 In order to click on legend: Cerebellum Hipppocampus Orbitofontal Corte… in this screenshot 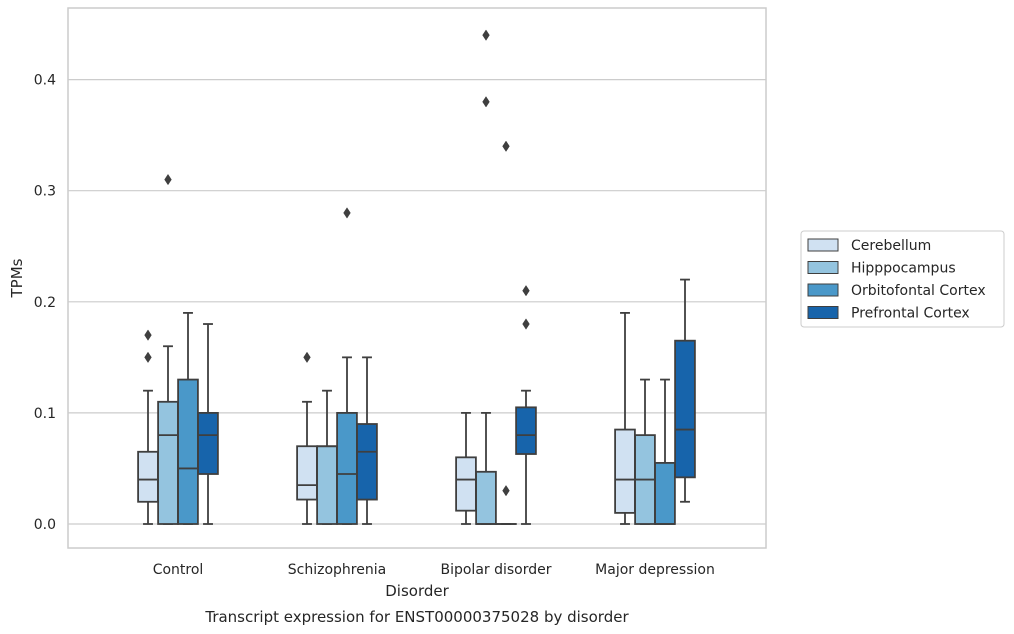, I will do `click(902, 279)`.